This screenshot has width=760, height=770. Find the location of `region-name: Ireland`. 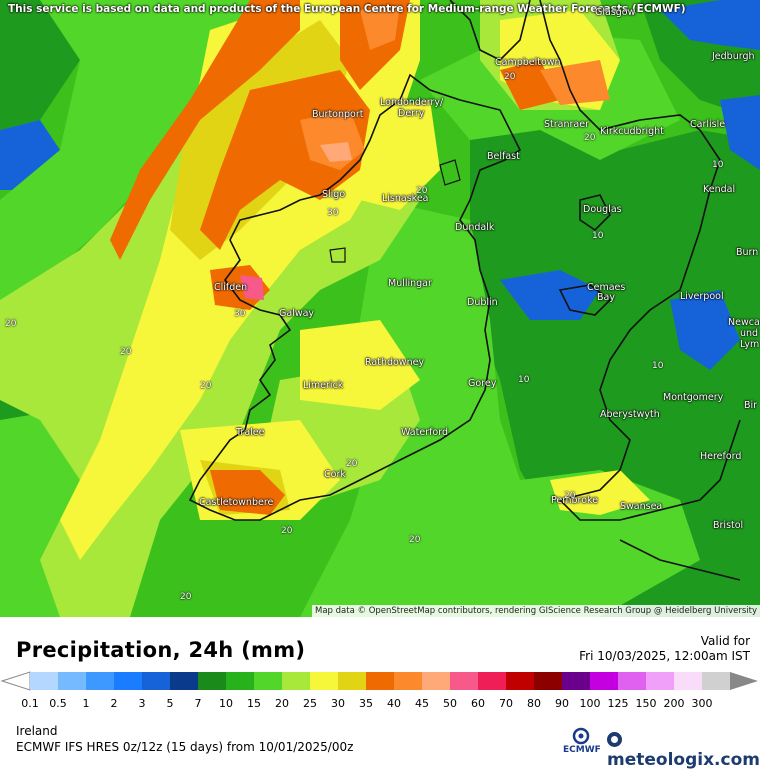

region-name: Ireland is located at coordinates (37, 731).